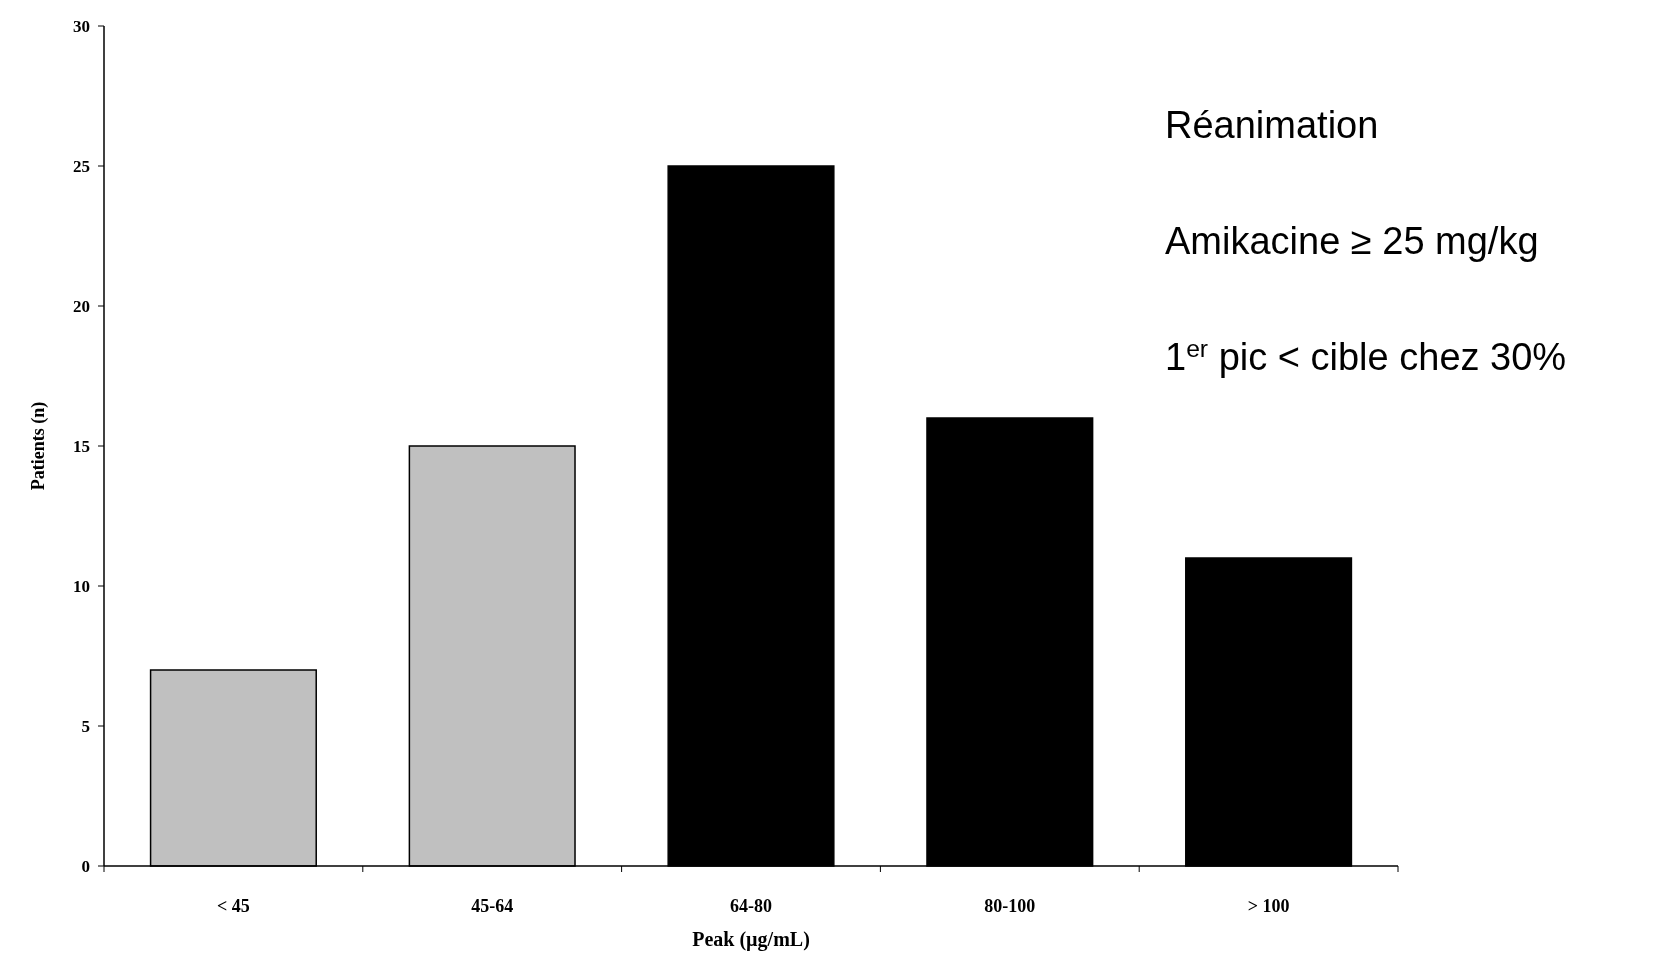 Image resolution: width=1676 pixels, height=967 pixels. Describe the element at coordinates (1352, 241) in the screenshot. I see `annotation: Amikacine ≥ 25 mg/kg` at that location.